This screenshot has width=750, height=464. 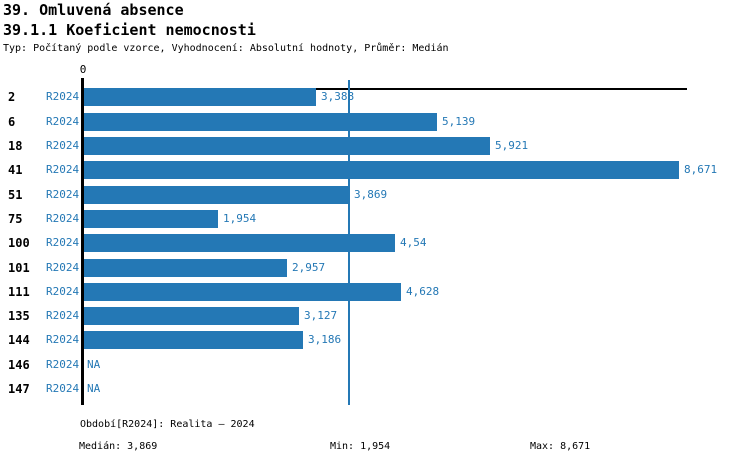 What do you see at coordinates (375, 218) in the screenshot?
I see `chart-row: 75 R2024 1,954` at bounding box center [375, 218].